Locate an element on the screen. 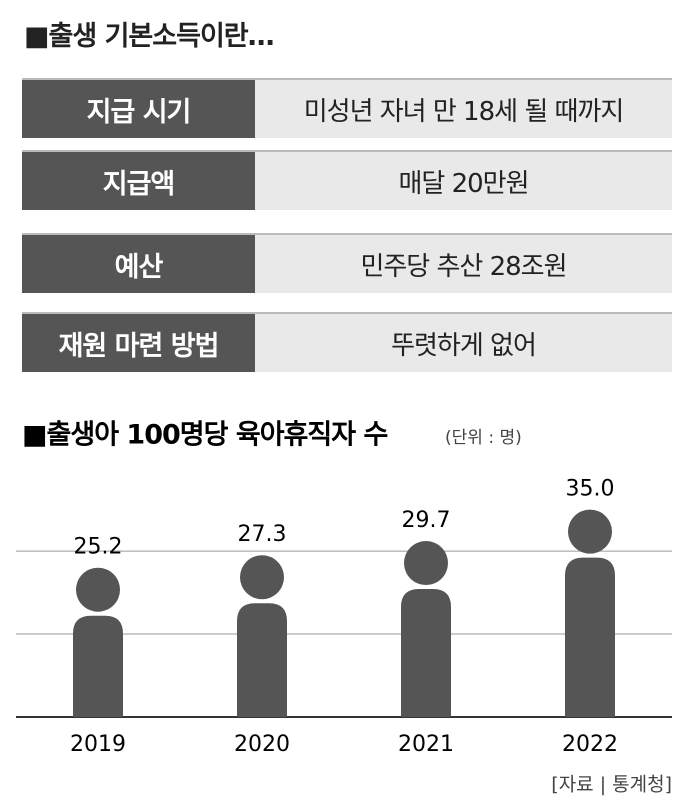 The height and width of the screenshot is (808, 695). value-label: 27.3 is located at coordinates (262, 534).